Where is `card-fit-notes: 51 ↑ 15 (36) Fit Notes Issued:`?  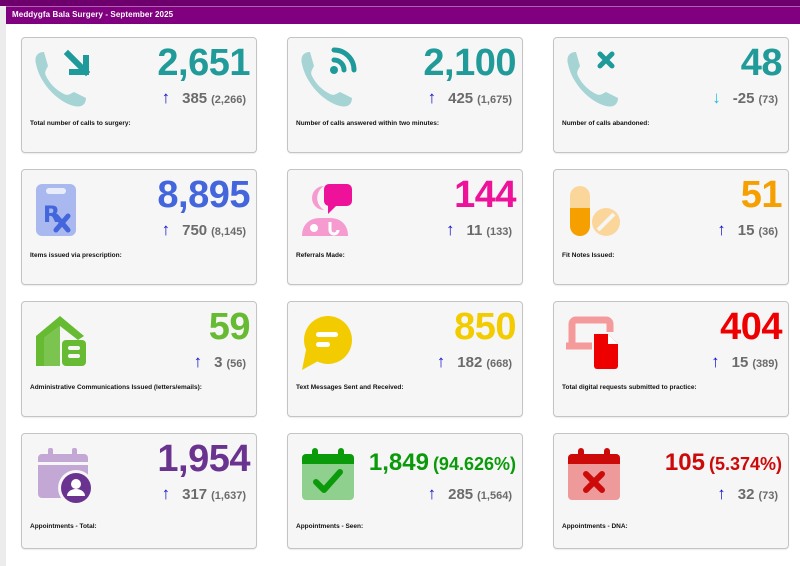 card-fit-notes: 51 ↑ 15 (36) Fit Notes Issued: is located at coordinates (671, 227).